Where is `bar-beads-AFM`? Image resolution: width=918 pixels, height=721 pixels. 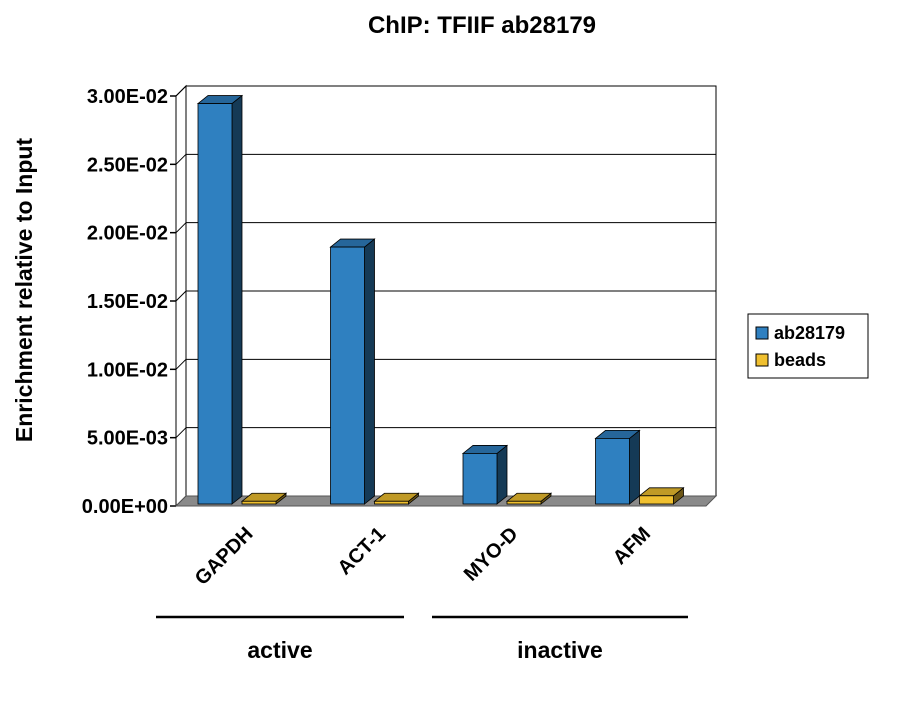 bar-beads-AFM is located at coordinates (661, 495).